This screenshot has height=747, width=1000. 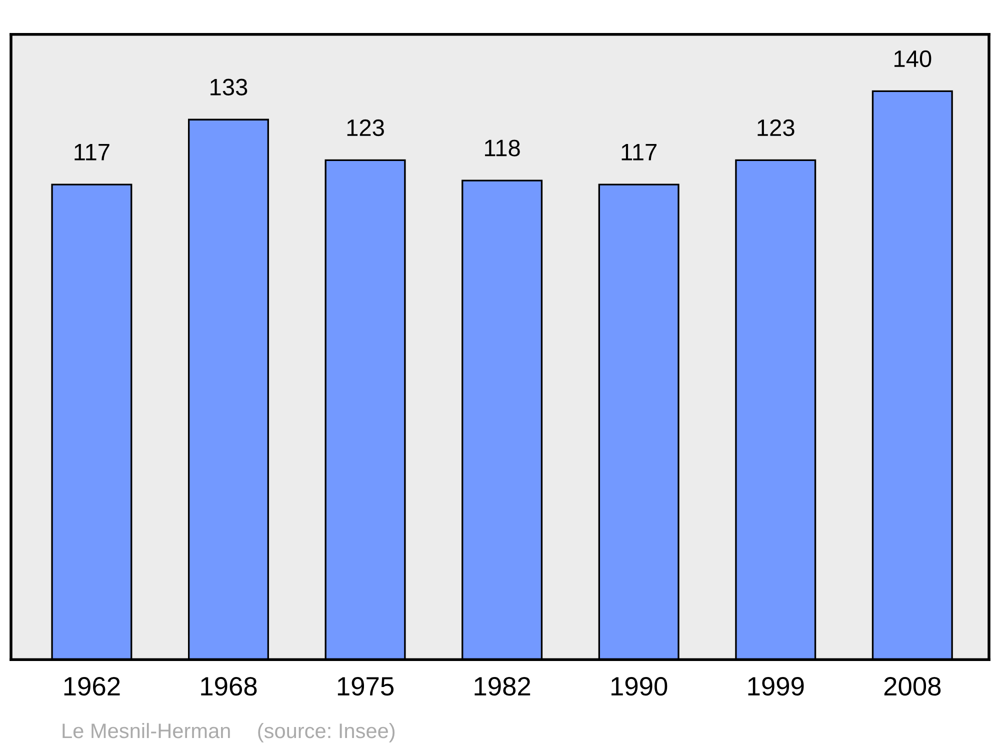 I want to click on text: Le Mesnil-Herman, so click(x=146, y=730).